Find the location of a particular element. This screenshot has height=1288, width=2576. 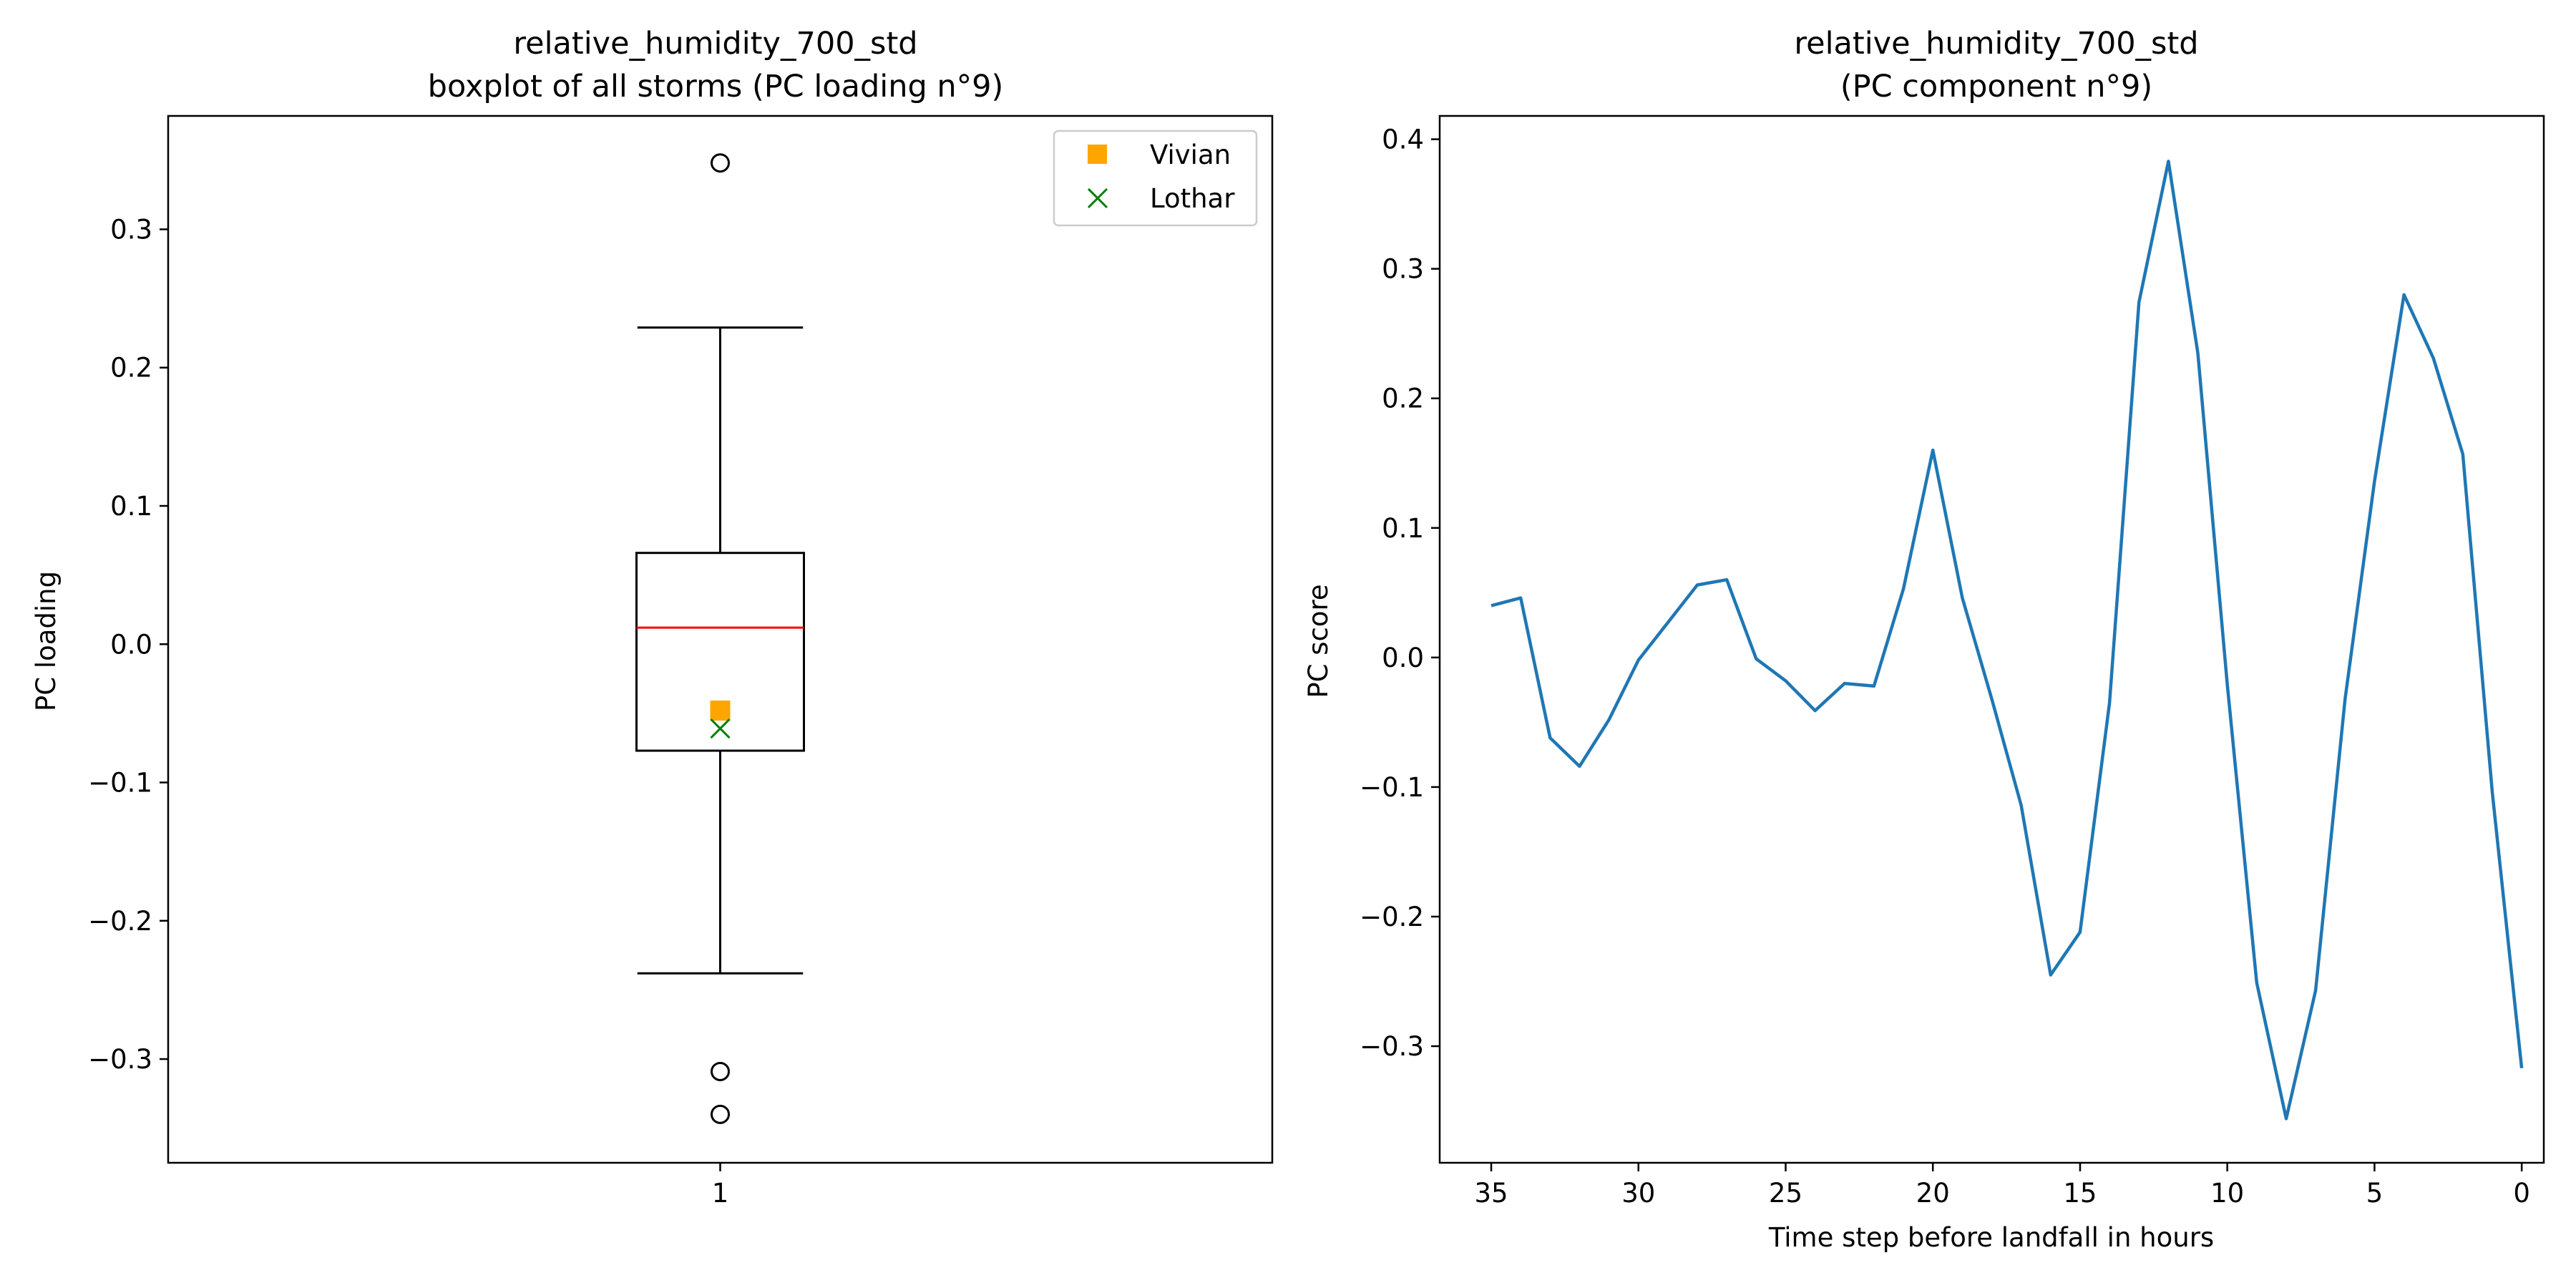

marker-stroke is located at coordinates (720, 728).